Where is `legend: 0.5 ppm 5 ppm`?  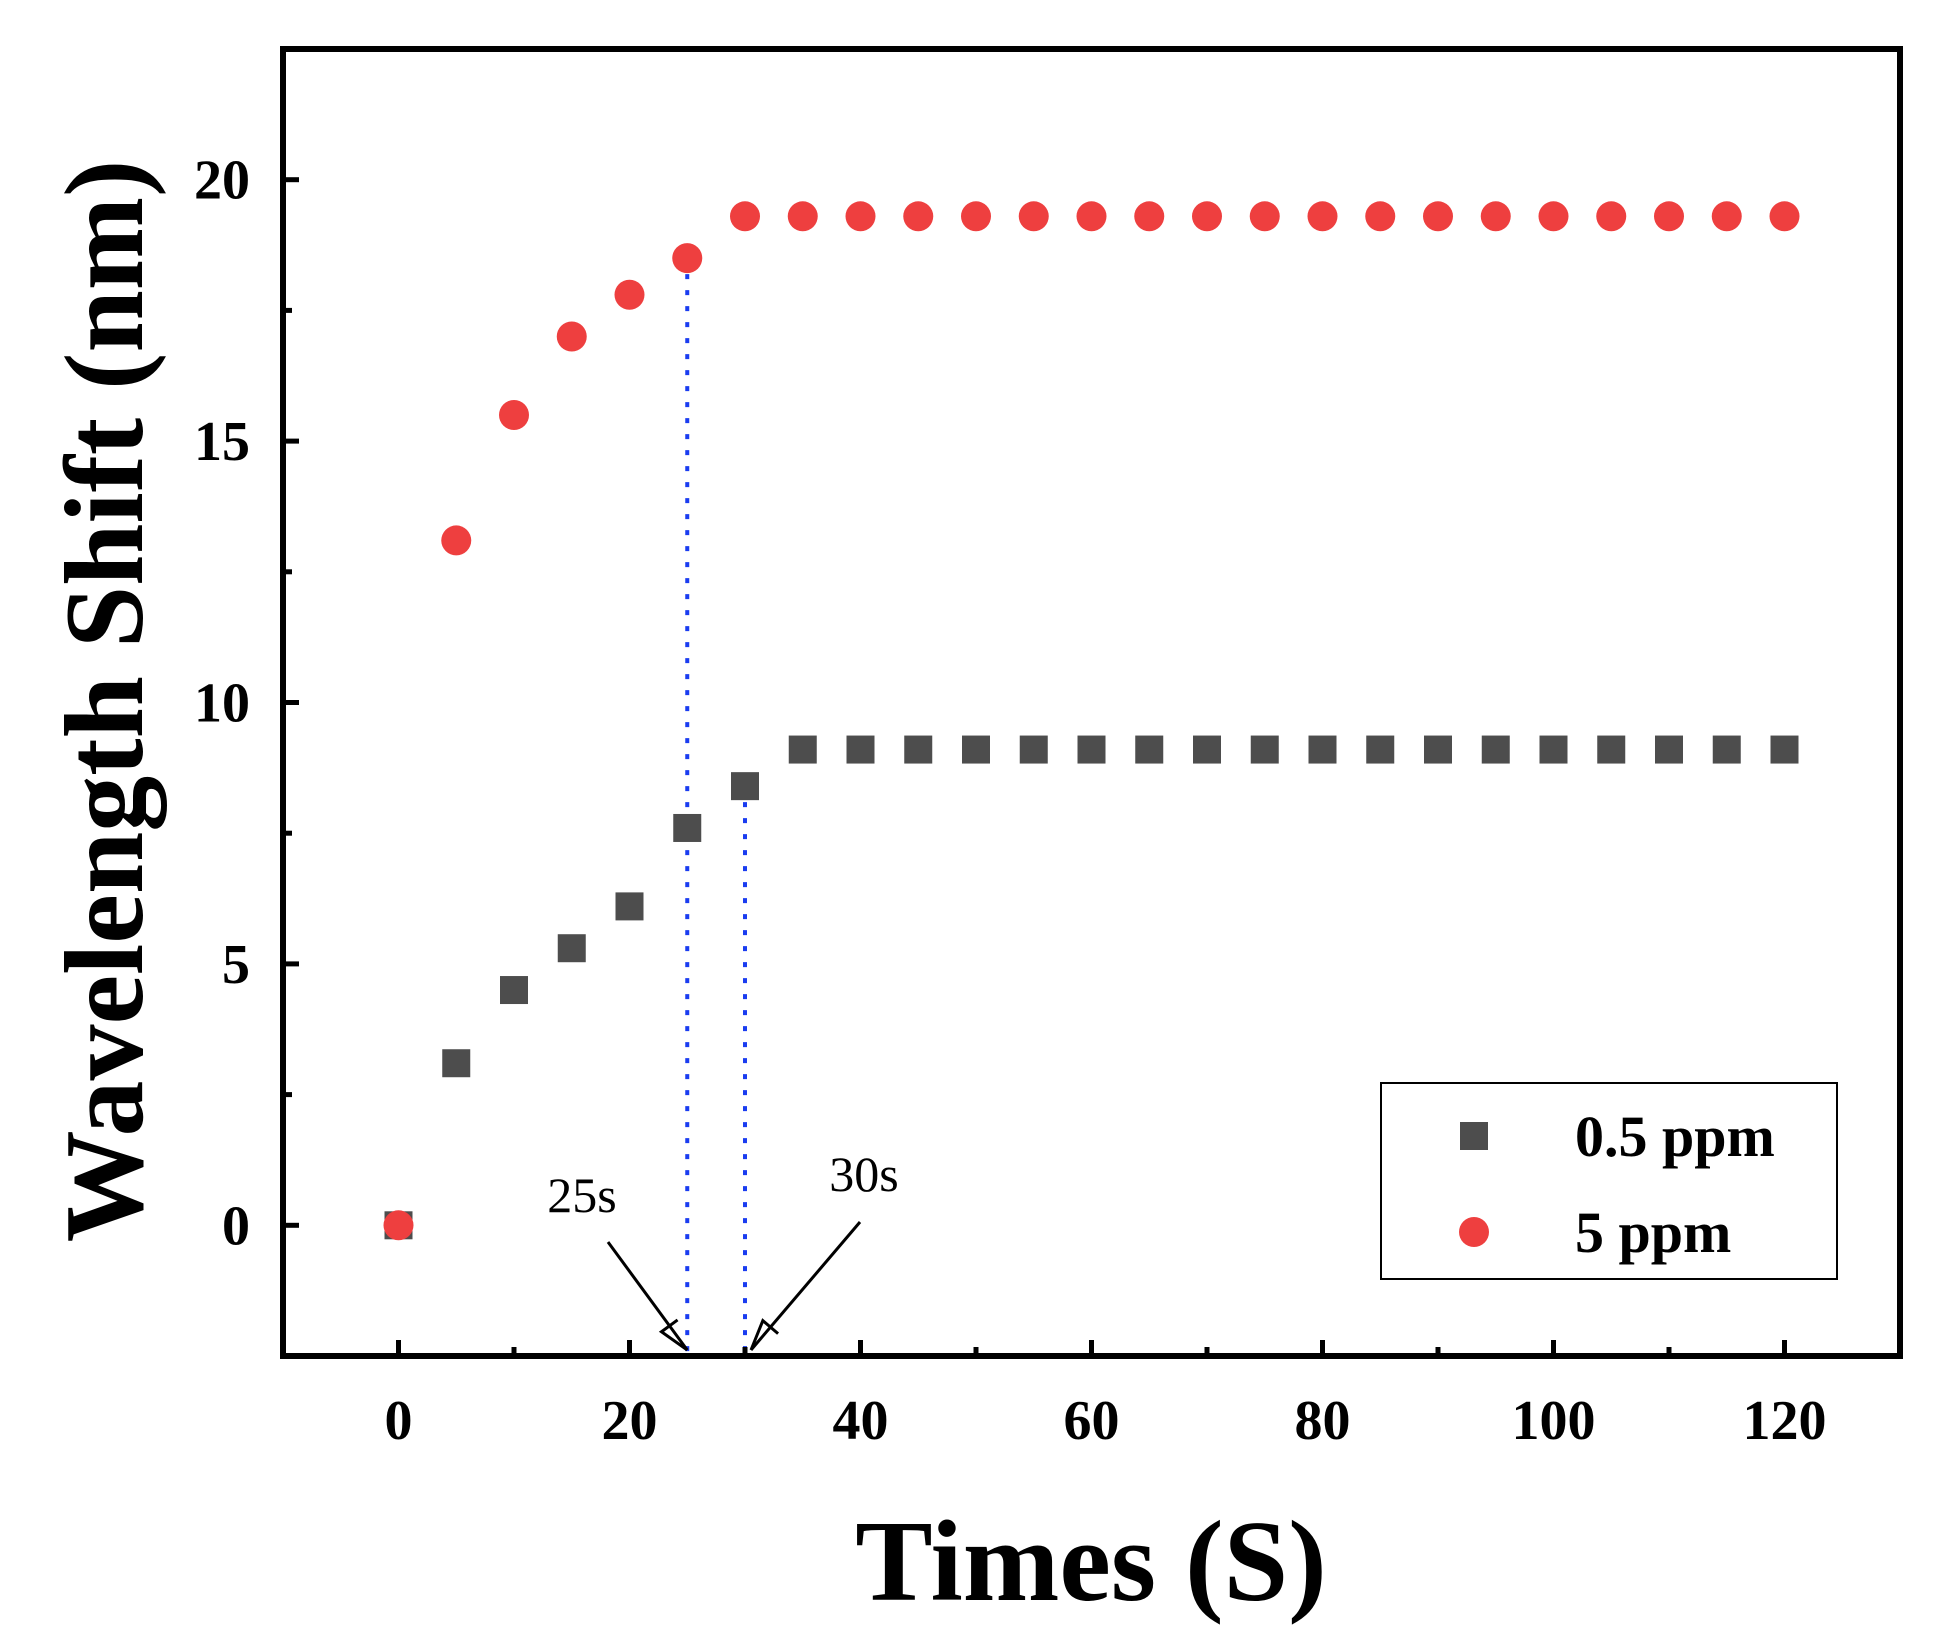 legend: 0.5 ppm 5 ppm is located at coordinates (1609, 1181).